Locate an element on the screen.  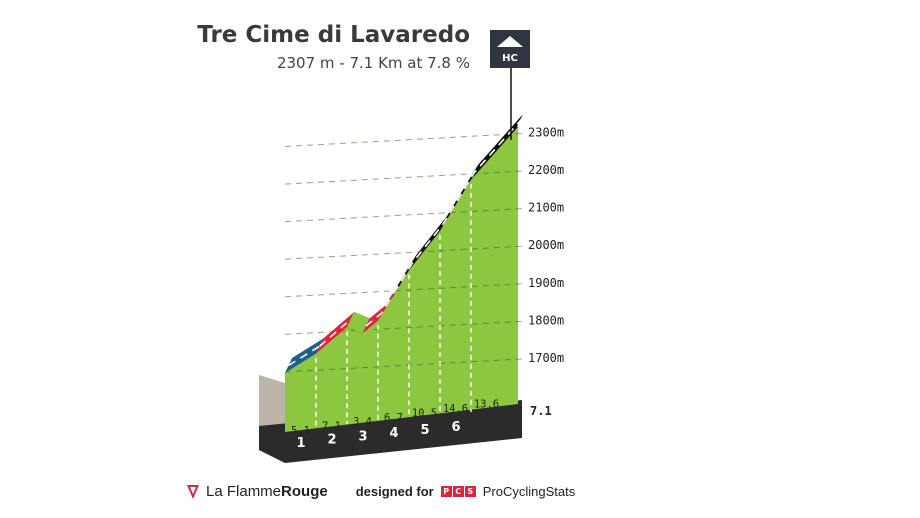
pcs-letter-c: C is located at coordinates (458, 491).